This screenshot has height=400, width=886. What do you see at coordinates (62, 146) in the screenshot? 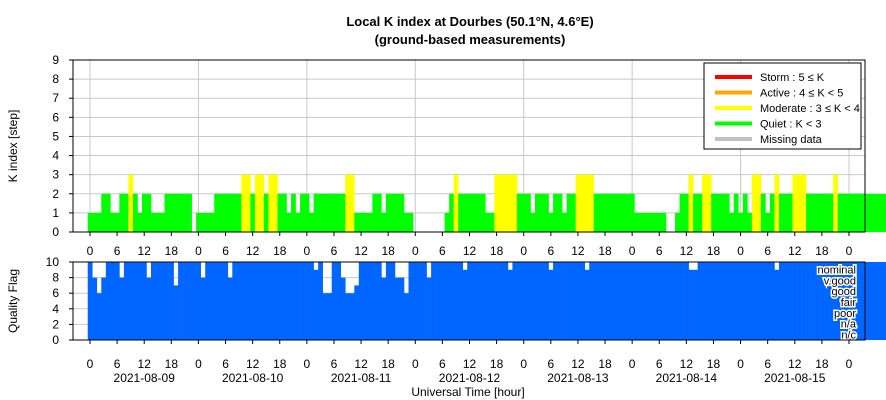
I see `k-index-y-axis: 0 1 2 3 4 5 6 7 8 9` at bounding box center [62, 146].